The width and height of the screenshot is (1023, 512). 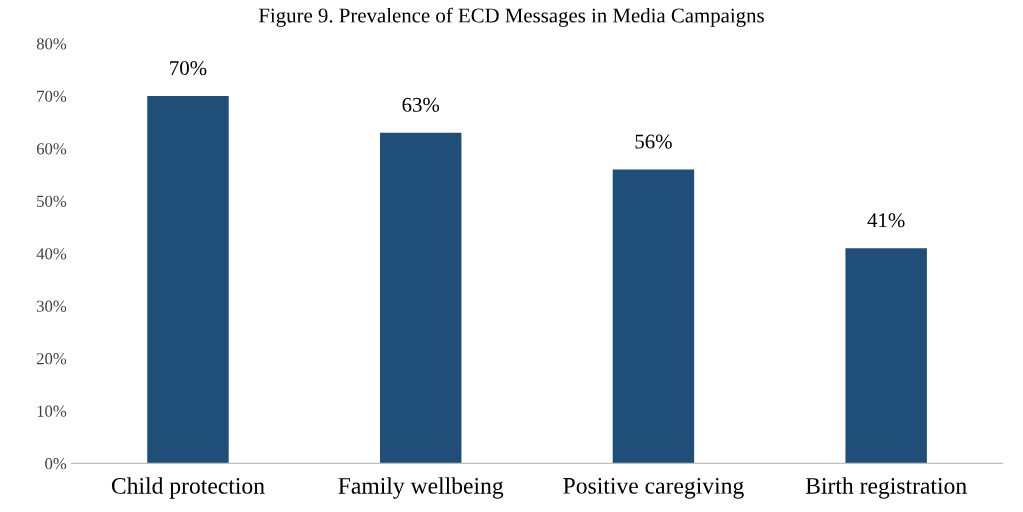 I want to click on y-tick-label: 40%, so click(x=51, y=254).